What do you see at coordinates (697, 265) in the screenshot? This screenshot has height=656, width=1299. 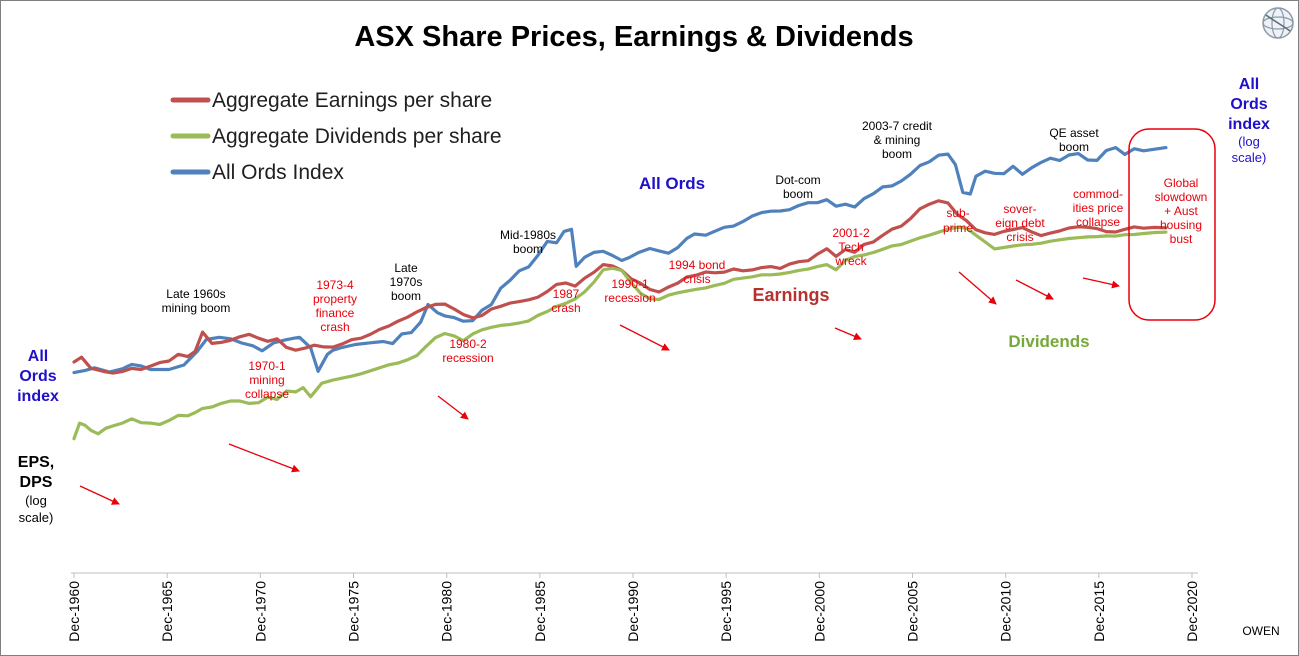 I see `annotation-line: 1994 bond` at bounding box center [697, 265].